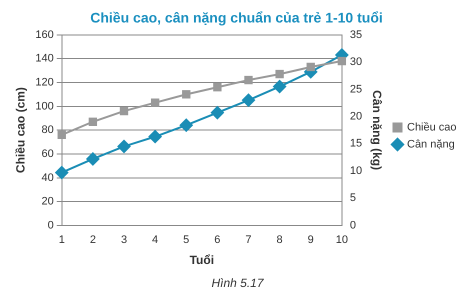 The width and height of the screenshot is (475, 299). What do you see at coordinates (431, 144) in the screenshot?
I see `legend-label: Cân nặng` at bounding box center [431, 144].